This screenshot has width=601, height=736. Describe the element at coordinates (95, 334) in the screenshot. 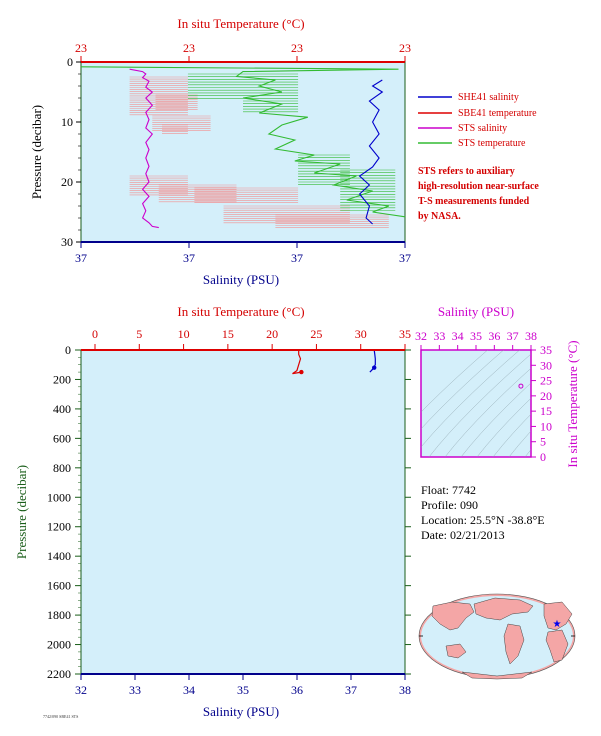

I see `profile-top-tick-label: 0` at that location.